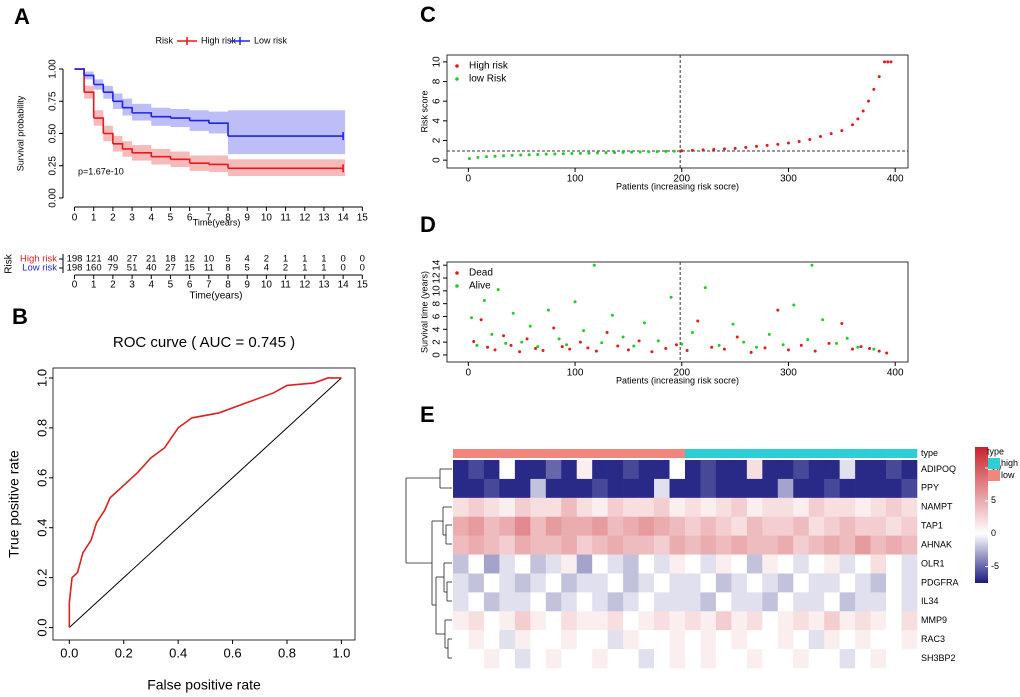 The height and width of the screenshot is (697, 1020). I want to click on colorbar-tick-label: -5, so click(995, 566).